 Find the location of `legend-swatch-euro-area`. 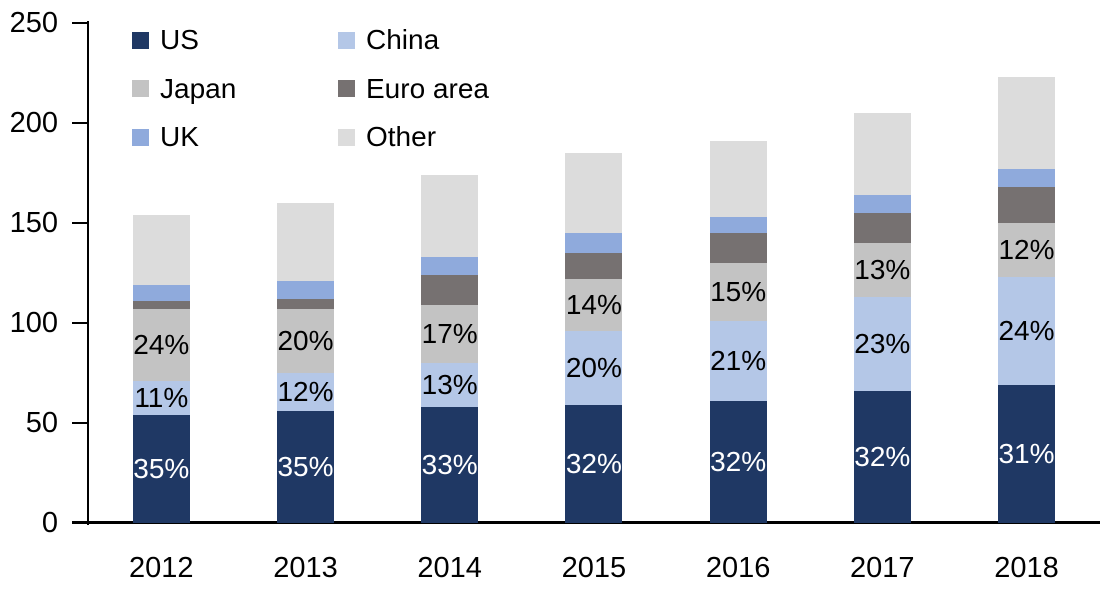

legend-swatch-euro-area is located at coordinates (346, 89).